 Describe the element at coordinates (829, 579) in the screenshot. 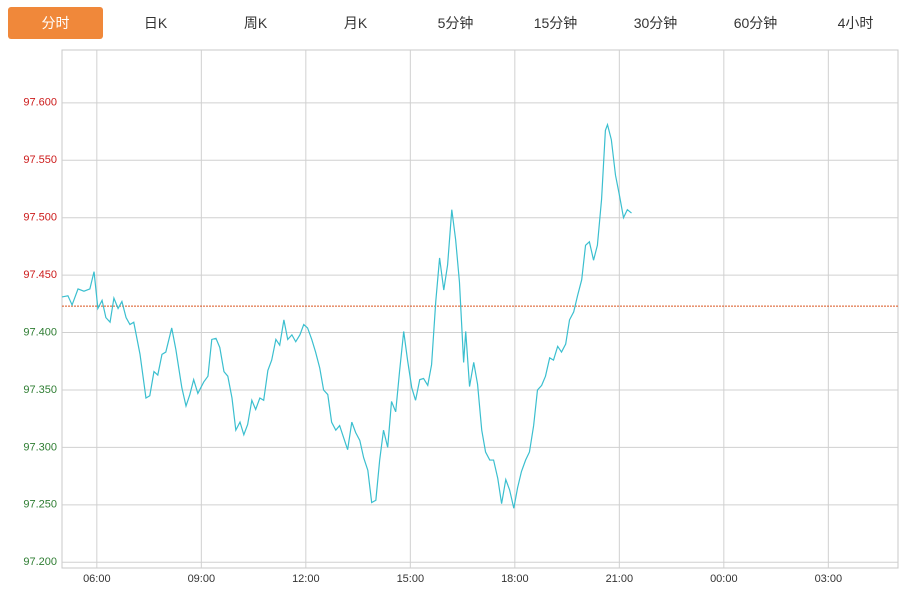

I see `x-tick-label: 03:00` at that location.